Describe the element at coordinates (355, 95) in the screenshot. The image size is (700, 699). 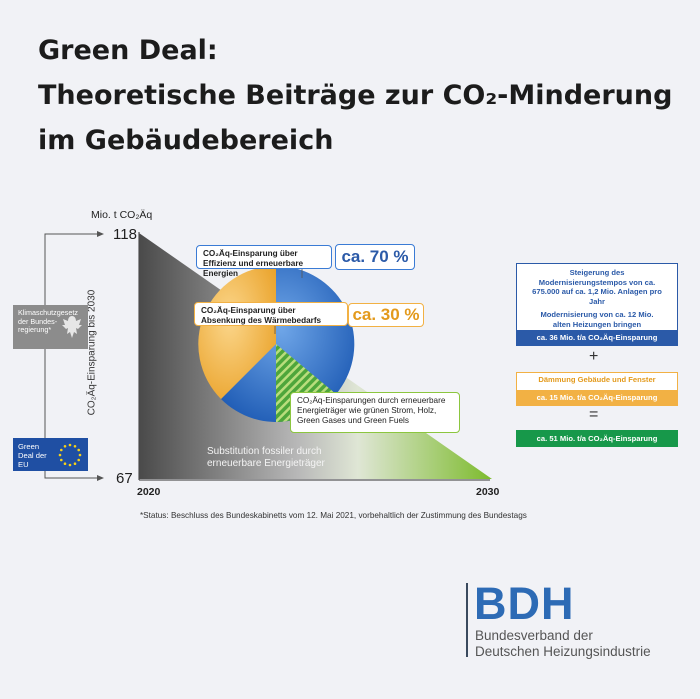
I see `page-title-line-2: Theoretische Beiträge zur CO₂-Minderung` at that location.